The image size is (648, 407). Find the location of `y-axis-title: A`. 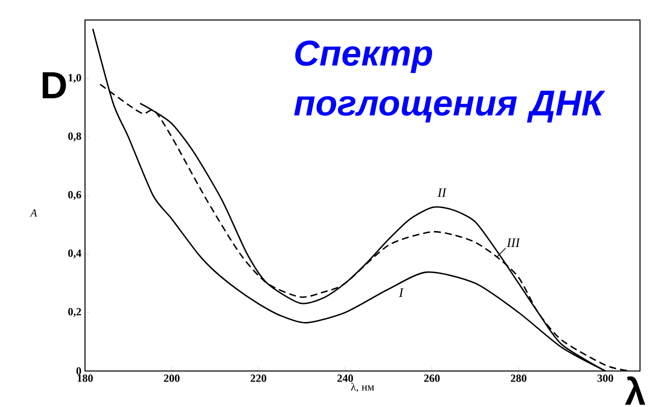

y-axis-title: A is located at coordinates (34, 213).